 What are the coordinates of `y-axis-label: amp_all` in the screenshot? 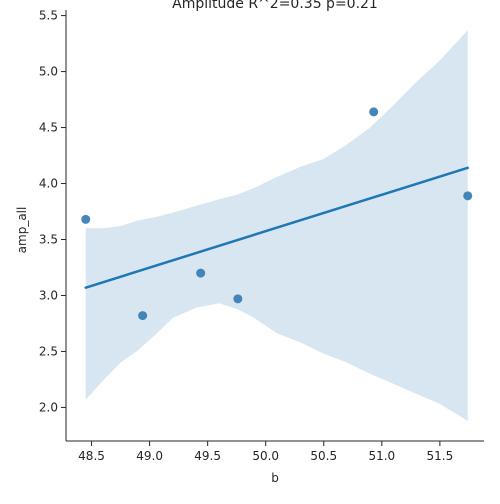 It's located at (22, 230).